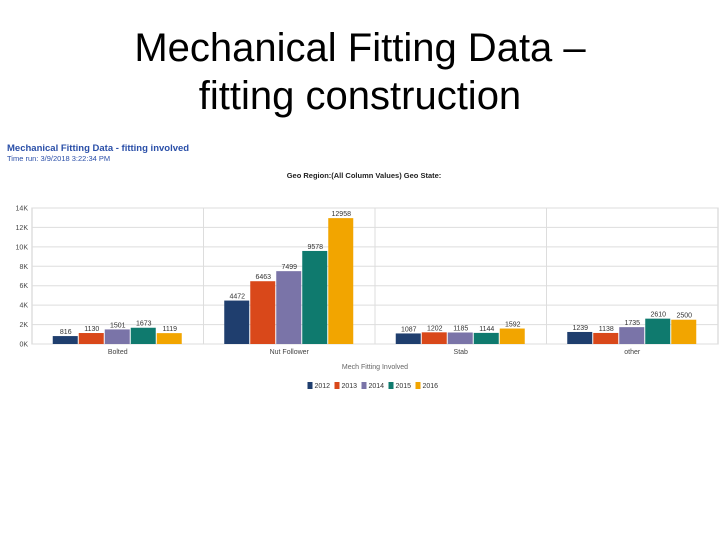 This screenshot has height=540, width=720. What do you see at coordinates (23, 306) in the screenshot?
I see `y-tick-label: 4K` at bounding box center [23, 306].